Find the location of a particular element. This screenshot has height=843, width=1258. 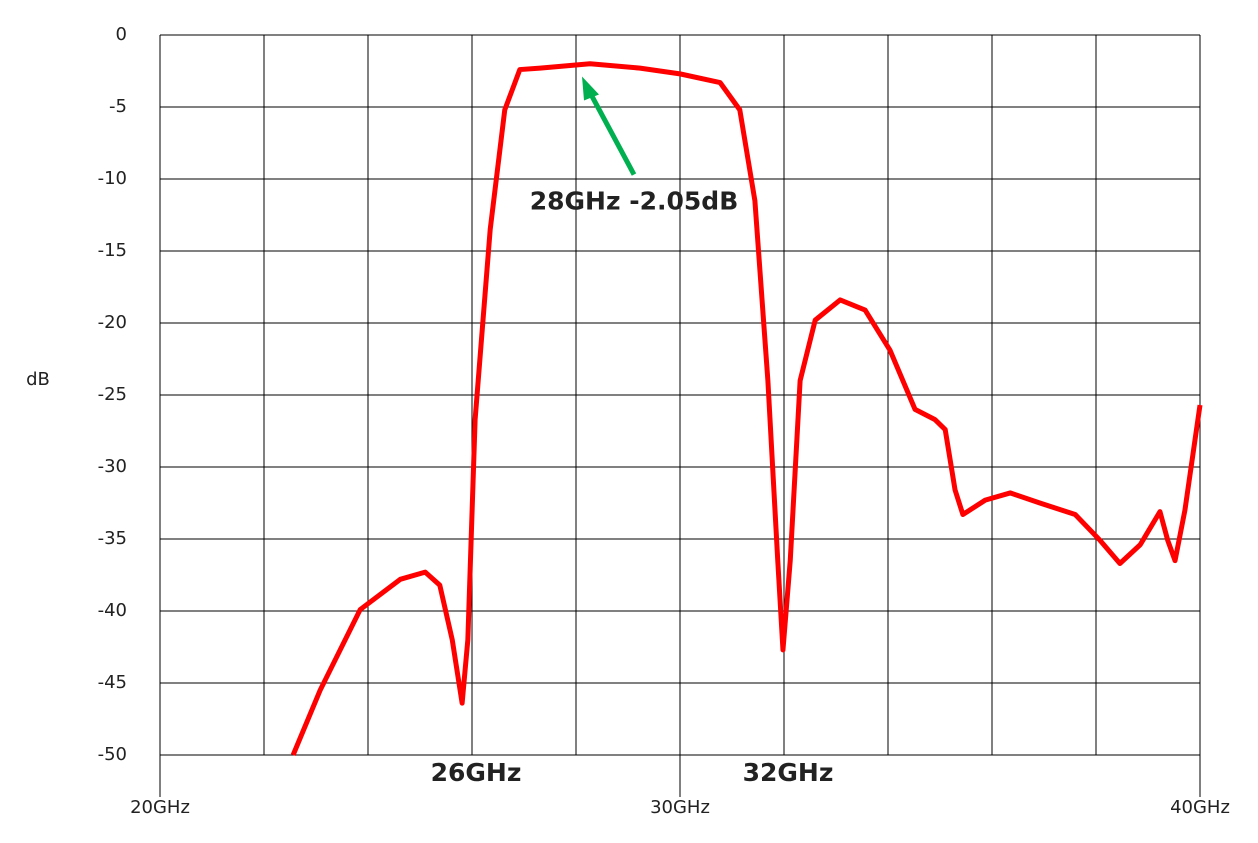

y-tick-label: -25 is located at coordinates (112, 394).